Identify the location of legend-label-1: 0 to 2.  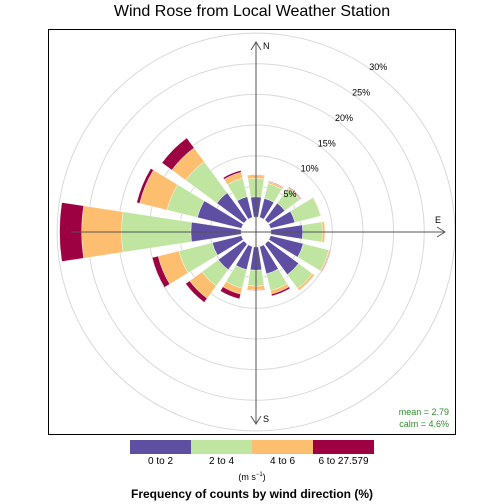
(160, 461).